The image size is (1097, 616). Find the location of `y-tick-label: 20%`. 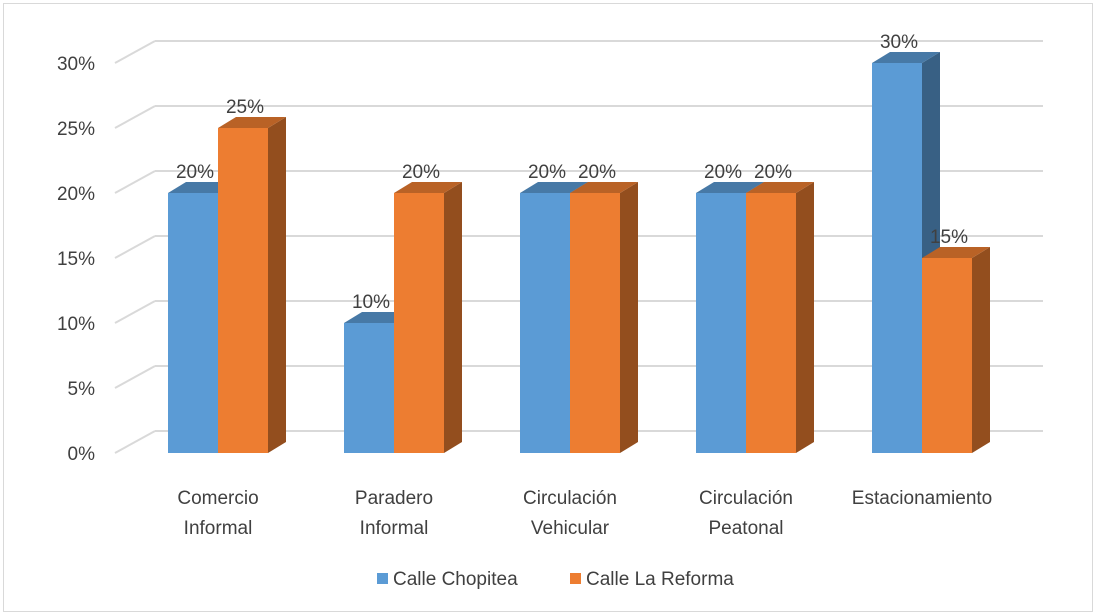

y-tick-label: 20% is located at coordinates (76, 194).